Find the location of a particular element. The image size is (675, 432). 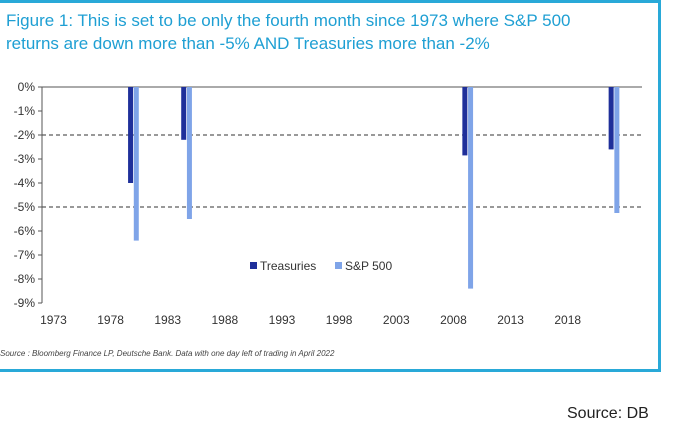

x-tick-label: 2018 is located at coordinates (567, 320).